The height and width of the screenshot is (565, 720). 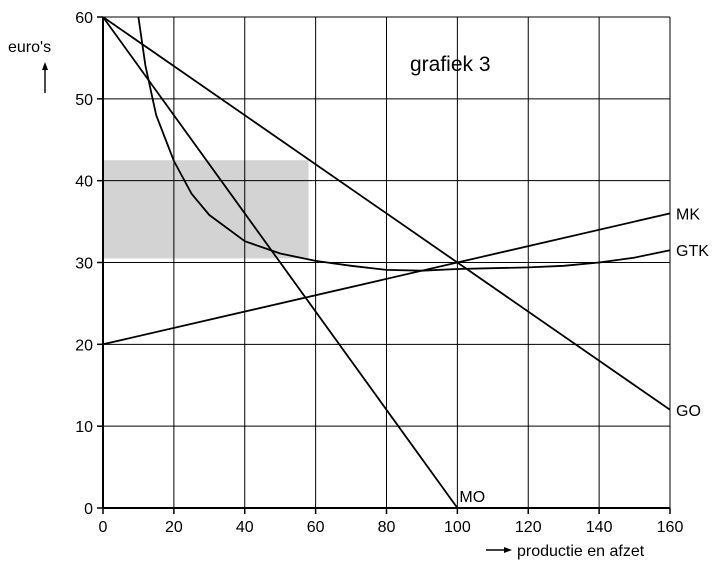 I want to click on y-tick-label: 20, so click(x=84, y=345).